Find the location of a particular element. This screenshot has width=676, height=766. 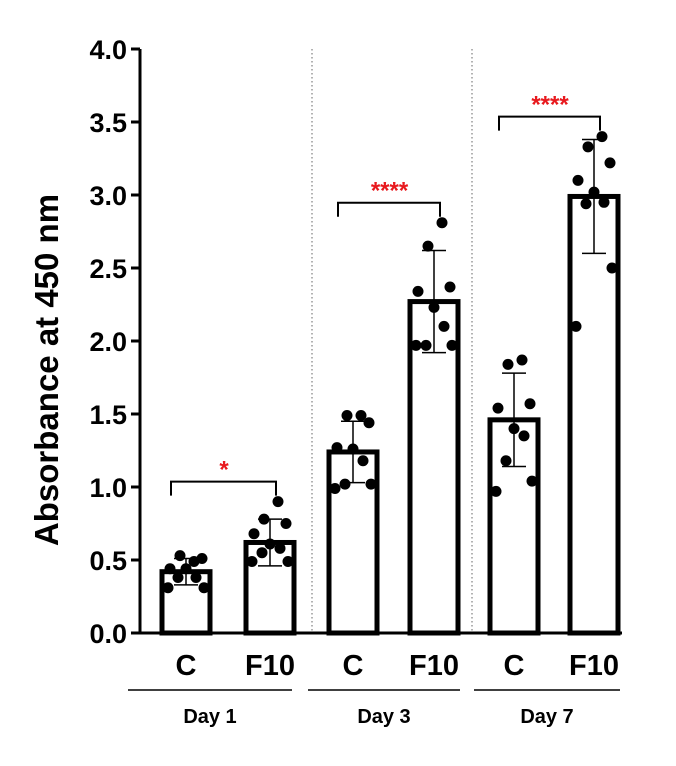

y-tick-label: 1.5 is located at coordinates (108, 415).